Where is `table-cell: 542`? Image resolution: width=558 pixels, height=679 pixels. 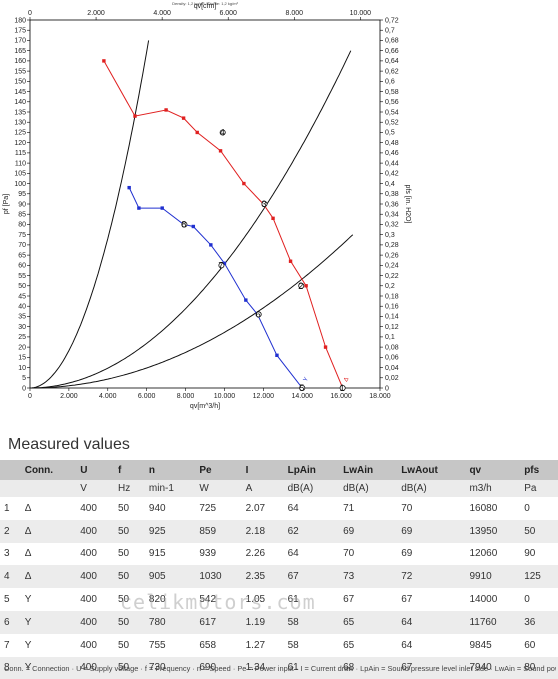 table-cell: 542 is located at coordinates (218, 599).